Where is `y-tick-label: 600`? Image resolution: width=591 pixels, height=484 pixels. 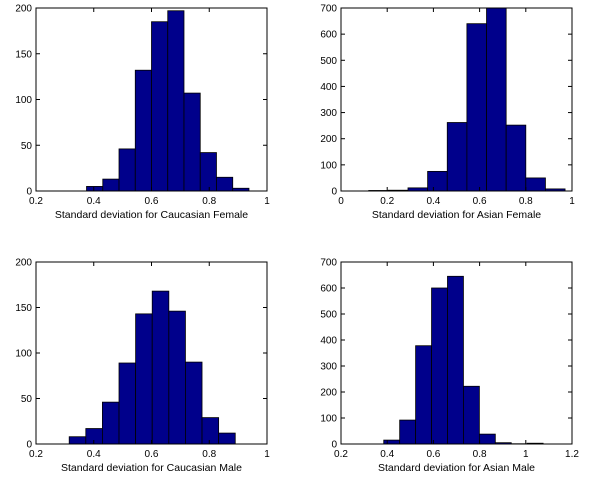
y-tick-label: 600 is located at coordinates (328, 289).